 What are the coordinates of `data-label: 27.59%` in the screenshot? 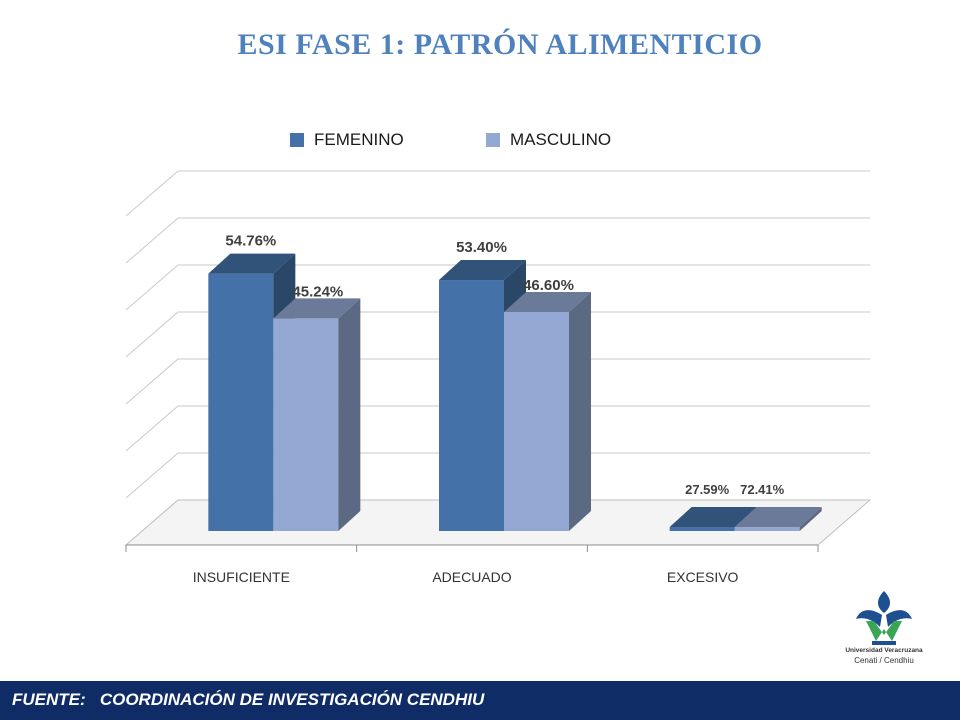 It's located at (707, 489).